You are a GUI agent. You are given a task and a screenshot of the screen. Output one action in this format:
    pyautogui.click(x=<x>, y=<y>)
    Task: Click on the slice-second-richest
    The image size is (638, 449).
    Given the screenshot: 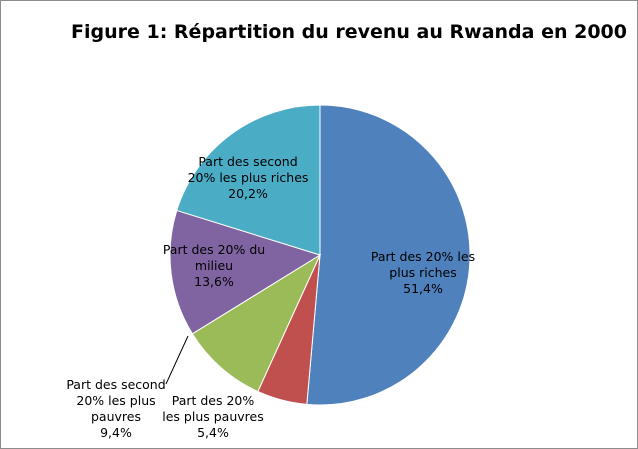 What is the action you would take?
    pyautogui.click(x=248, y=180)
    